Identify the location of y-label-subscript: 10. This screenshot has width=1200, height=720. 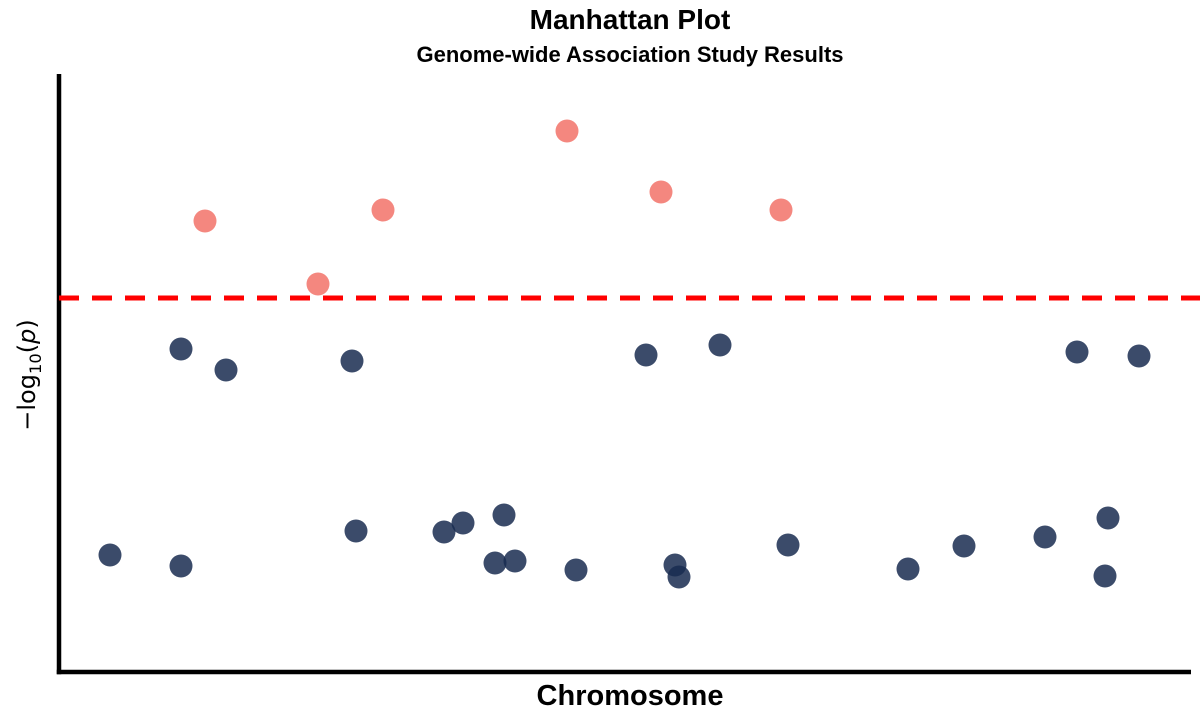
(35, 364).